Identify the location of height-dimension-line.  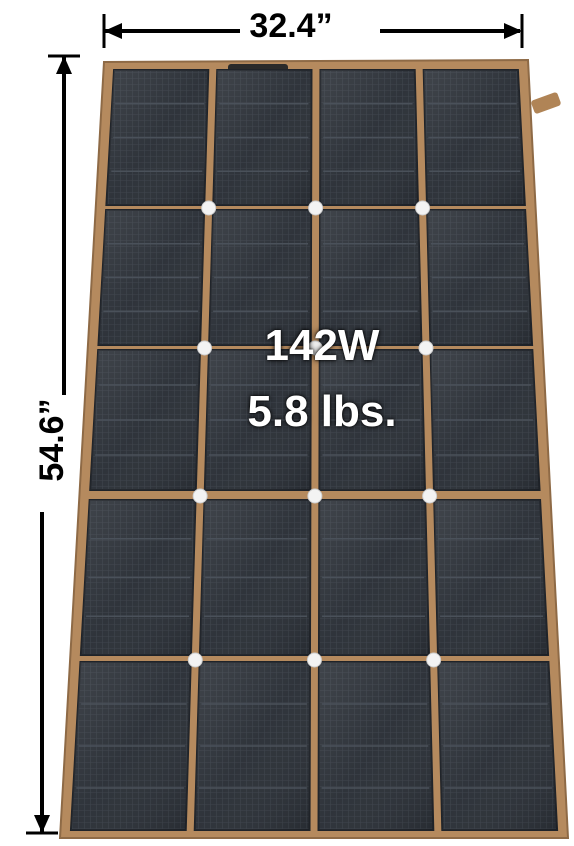
(53, 444).